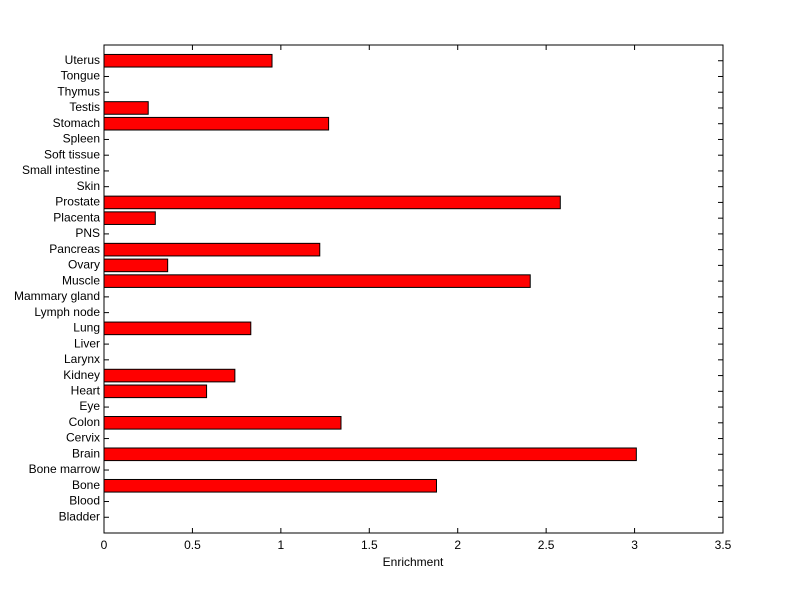 This screenshot has height=599, width=800. What do you see at coordinates (83, 438) in the screenshot?
I see `y-tick-label: Cervix` at bounding box center [83, 438].